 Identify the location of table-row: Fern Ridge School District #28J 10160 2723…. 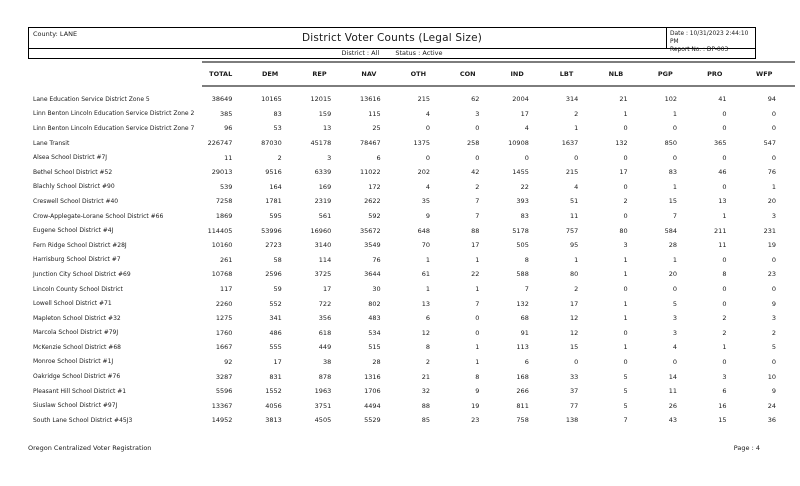
(412, 245).